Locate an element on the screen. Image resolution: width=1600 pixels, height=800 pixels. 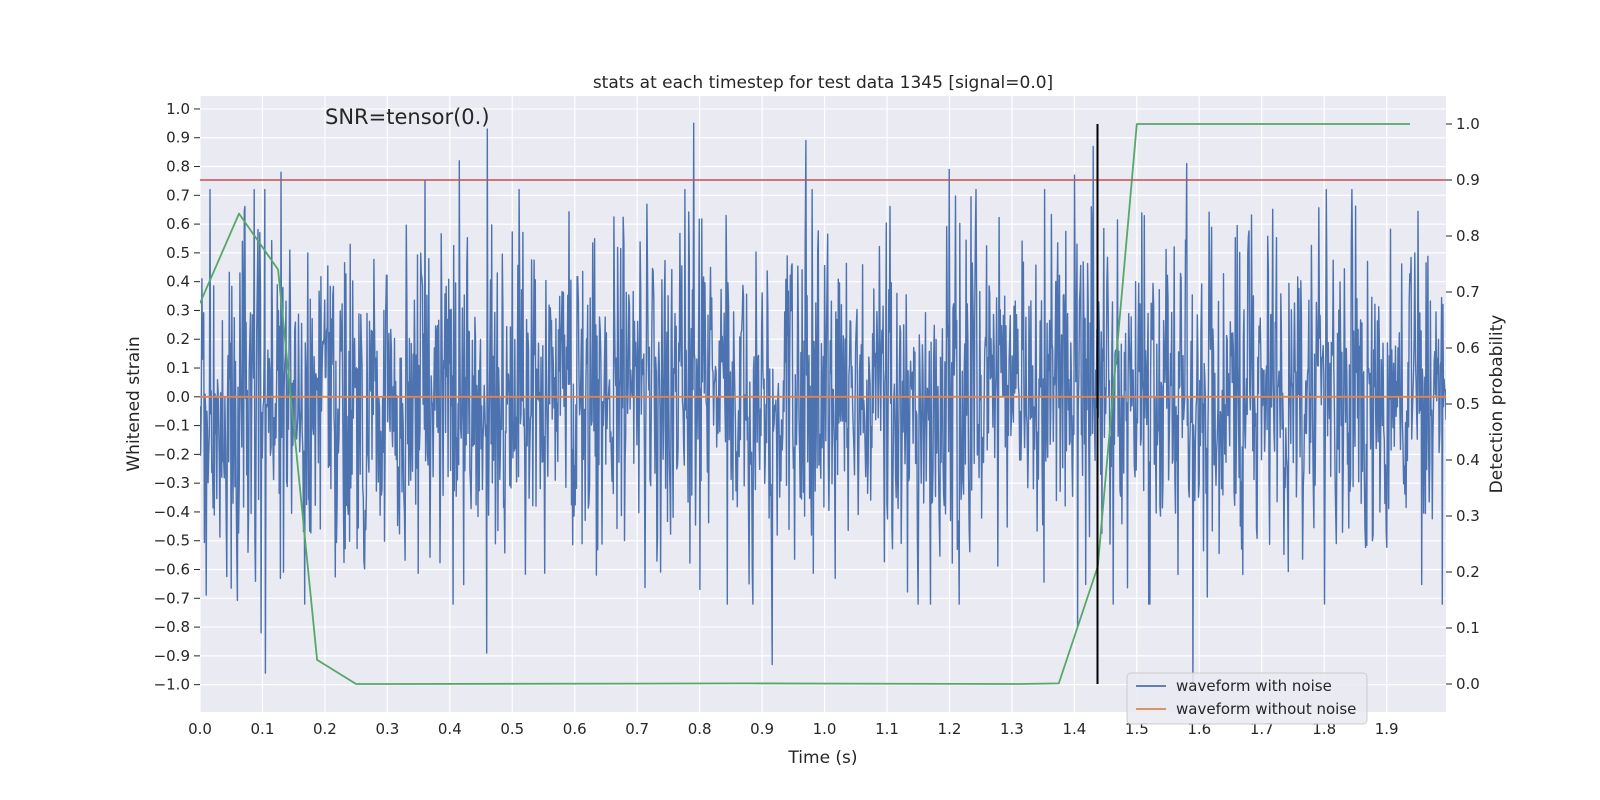
y-tick-label: 0.4 is located at coordinates (178, 282).